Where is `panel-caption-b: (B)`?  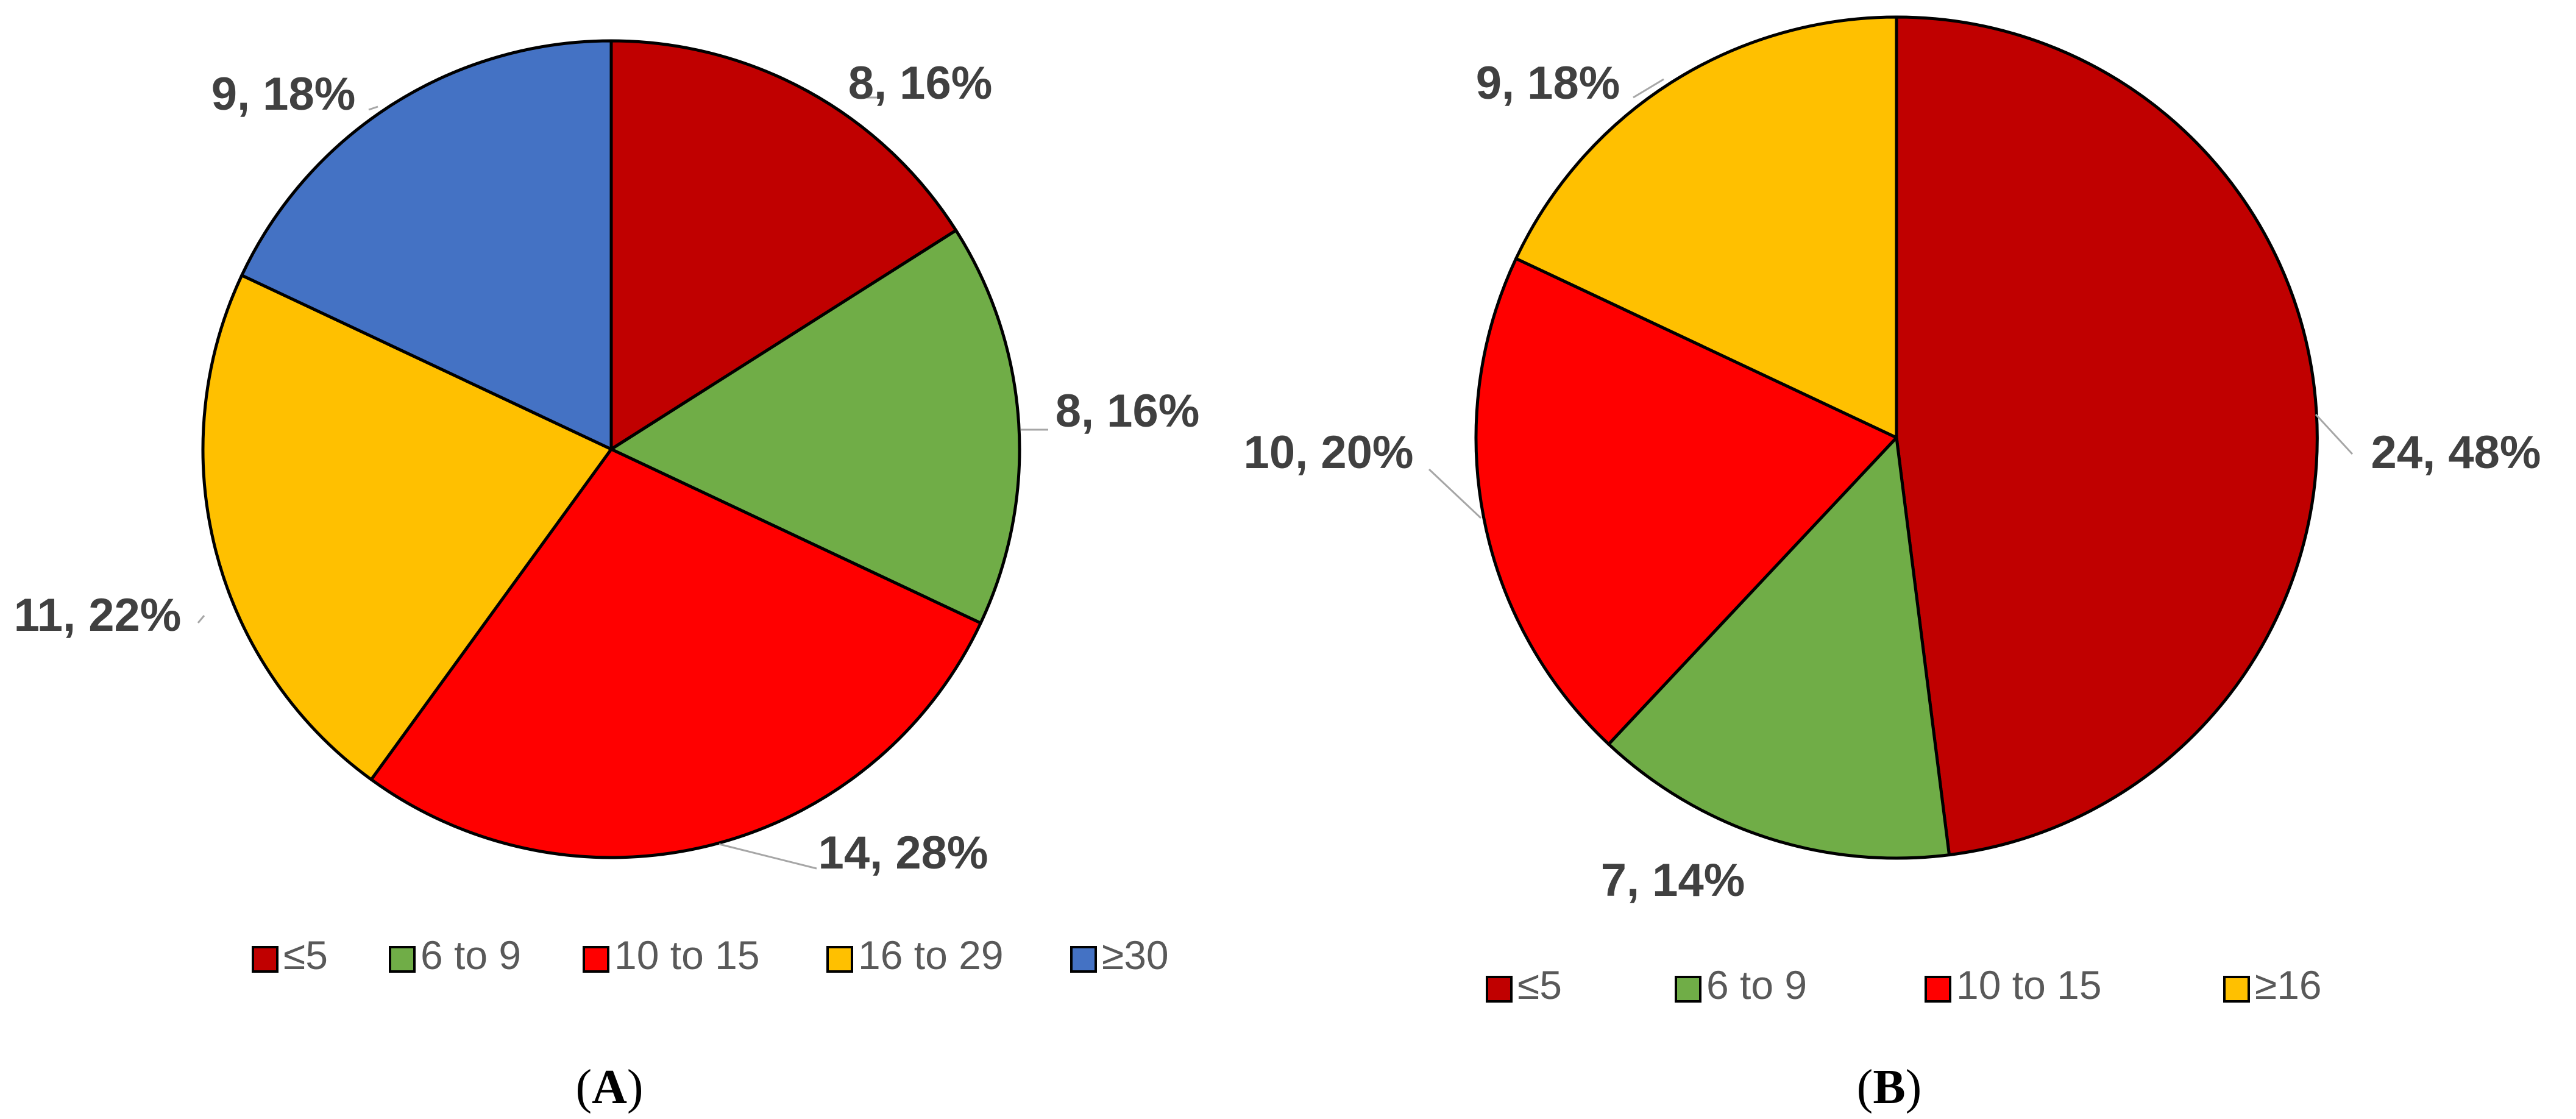 panel-caption-b: (B) is located at coordinates (1890, 1087).